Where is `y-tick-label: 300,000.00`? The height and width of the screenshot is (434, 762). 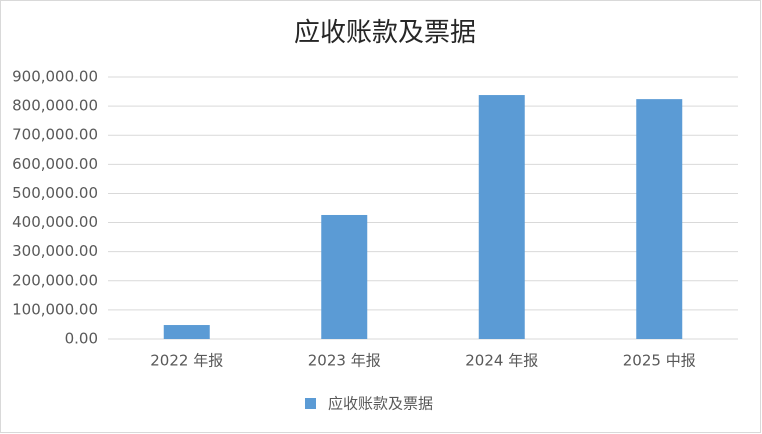 y-tick-label: 300,000.00 is located at coordinates (55, 251).